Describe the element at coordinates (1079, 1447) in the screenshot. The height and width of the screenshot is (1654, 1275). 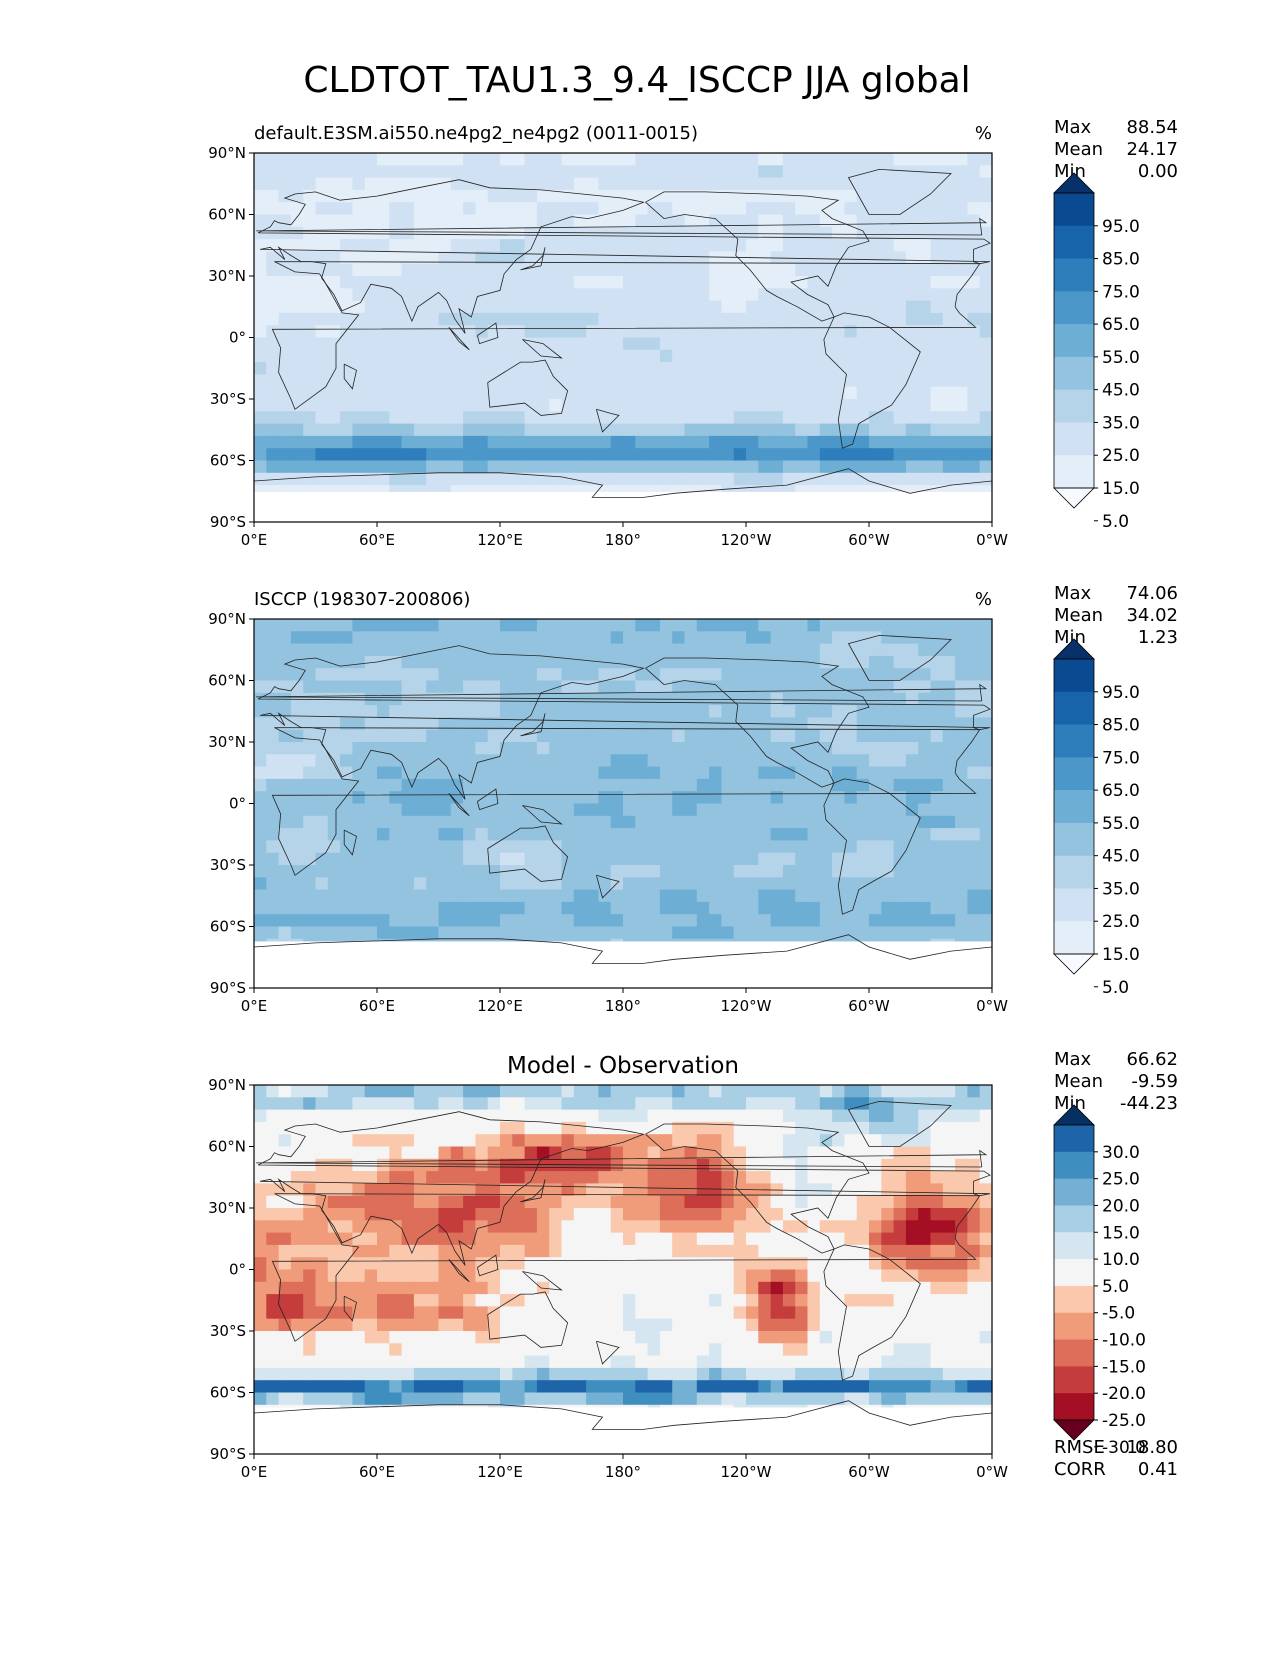
I see `footer-stat-label: RMSE` at that location.